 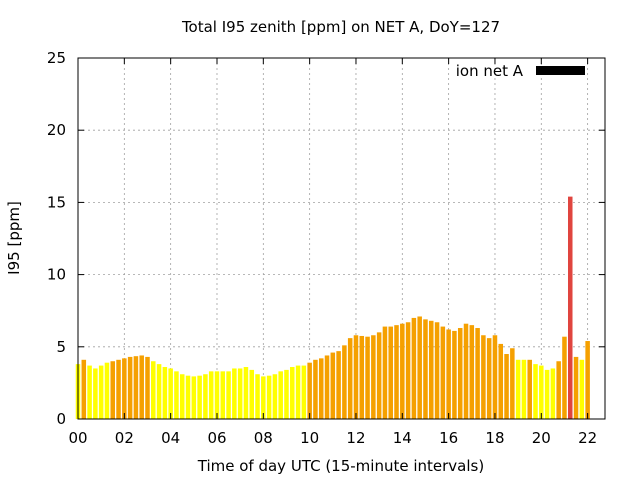 What do you see at coordinates (448, 438) in the screenshot?
I see `x-tick-label: 16` at bounding box center [448, 438].